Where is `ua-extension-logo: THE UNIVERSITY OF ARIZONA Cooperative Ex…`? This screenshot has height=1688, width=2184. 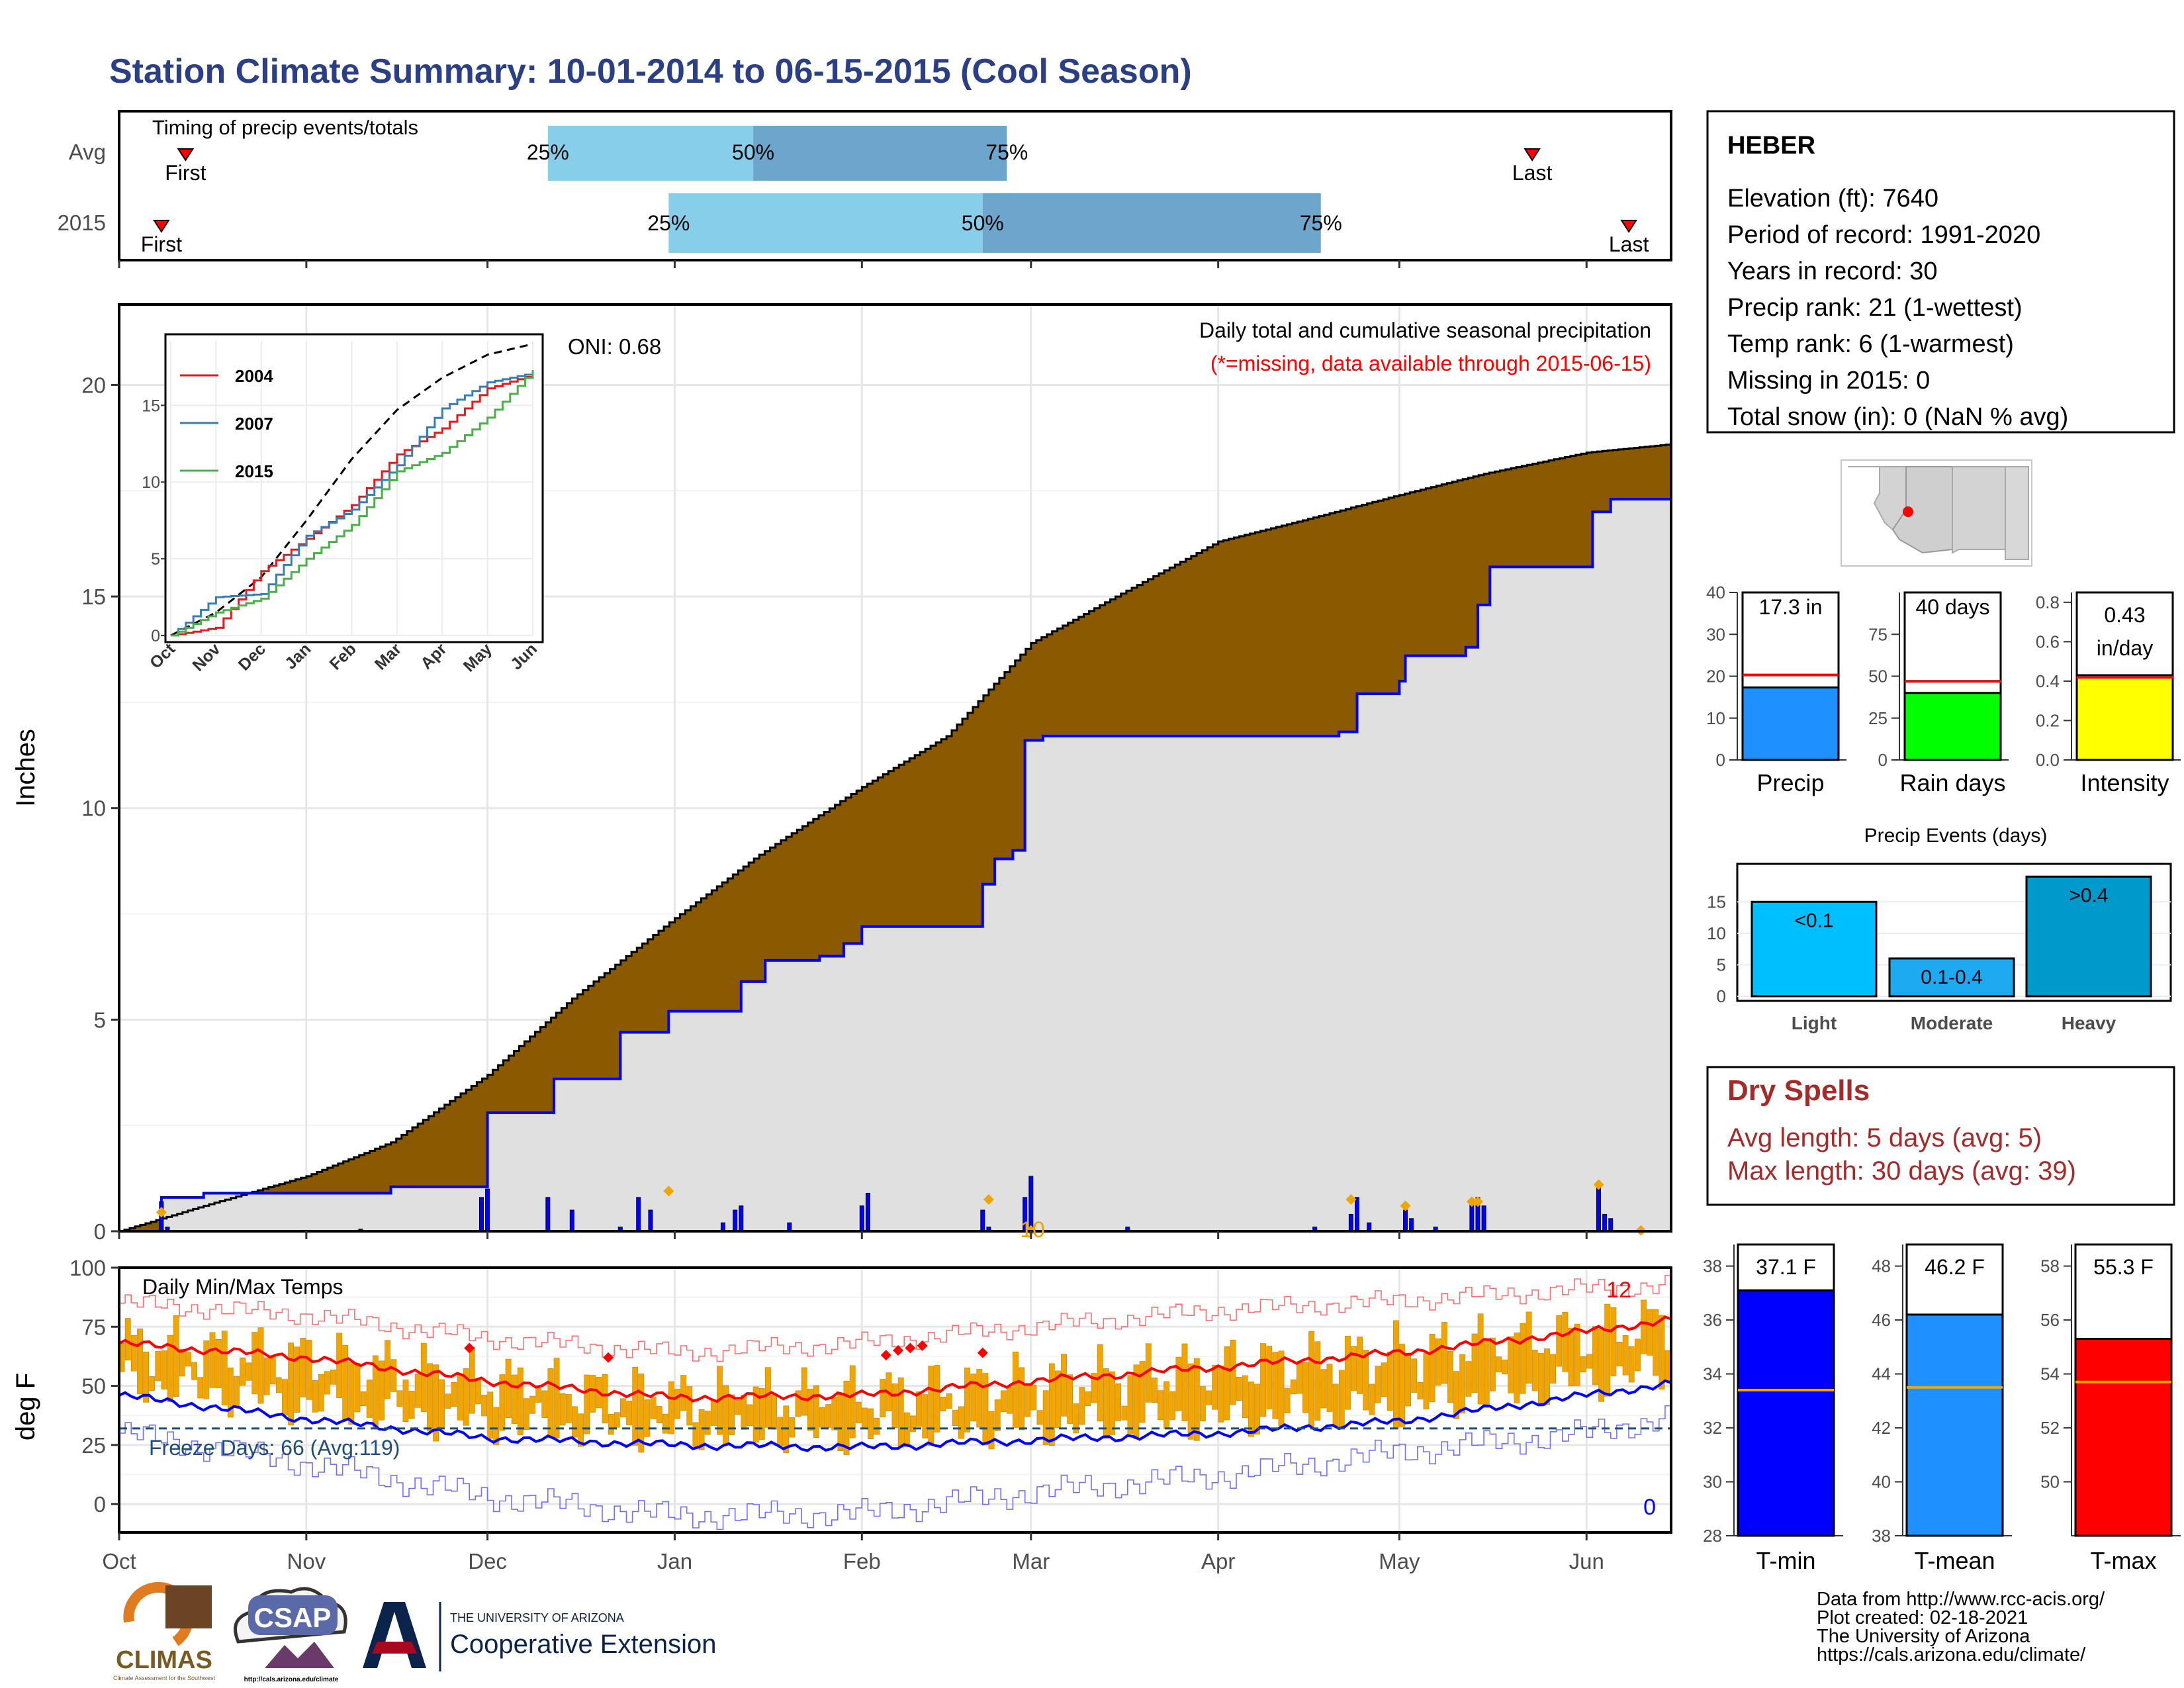
ua-extension-logo: THE UNIVERSITY OF ARIZONA Cooperative Ex… is located at coordinates (539, 1636).